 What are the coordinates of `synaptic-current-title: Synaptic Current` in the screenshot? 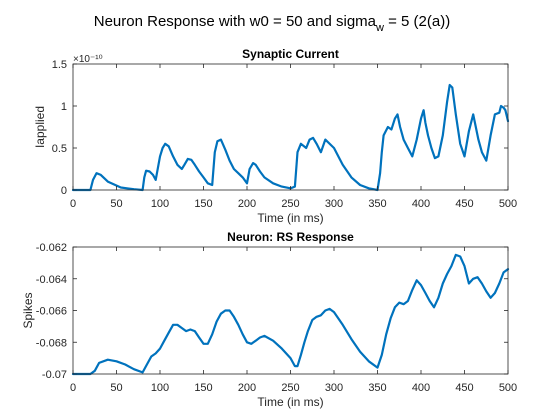 It's located at (290, 54).